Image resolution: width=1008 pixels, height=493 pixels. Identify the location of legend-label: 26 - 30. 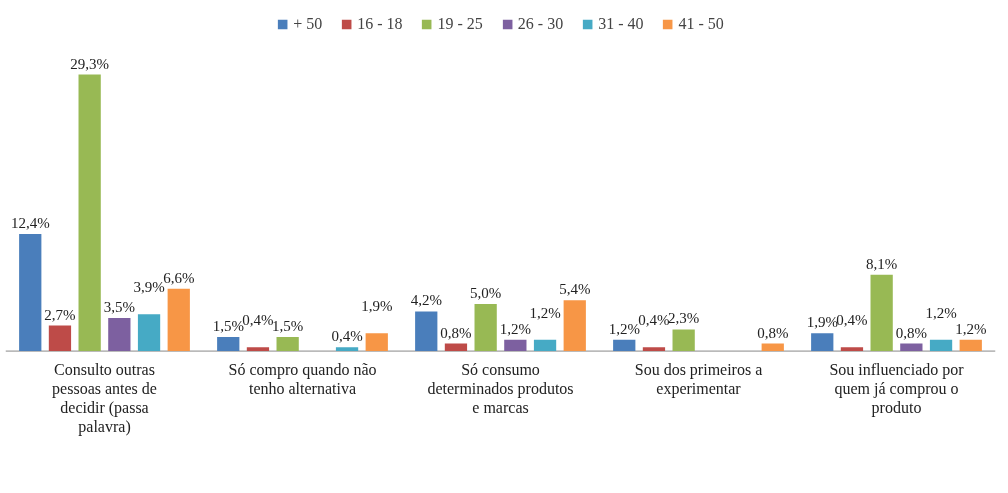
(540, 24).